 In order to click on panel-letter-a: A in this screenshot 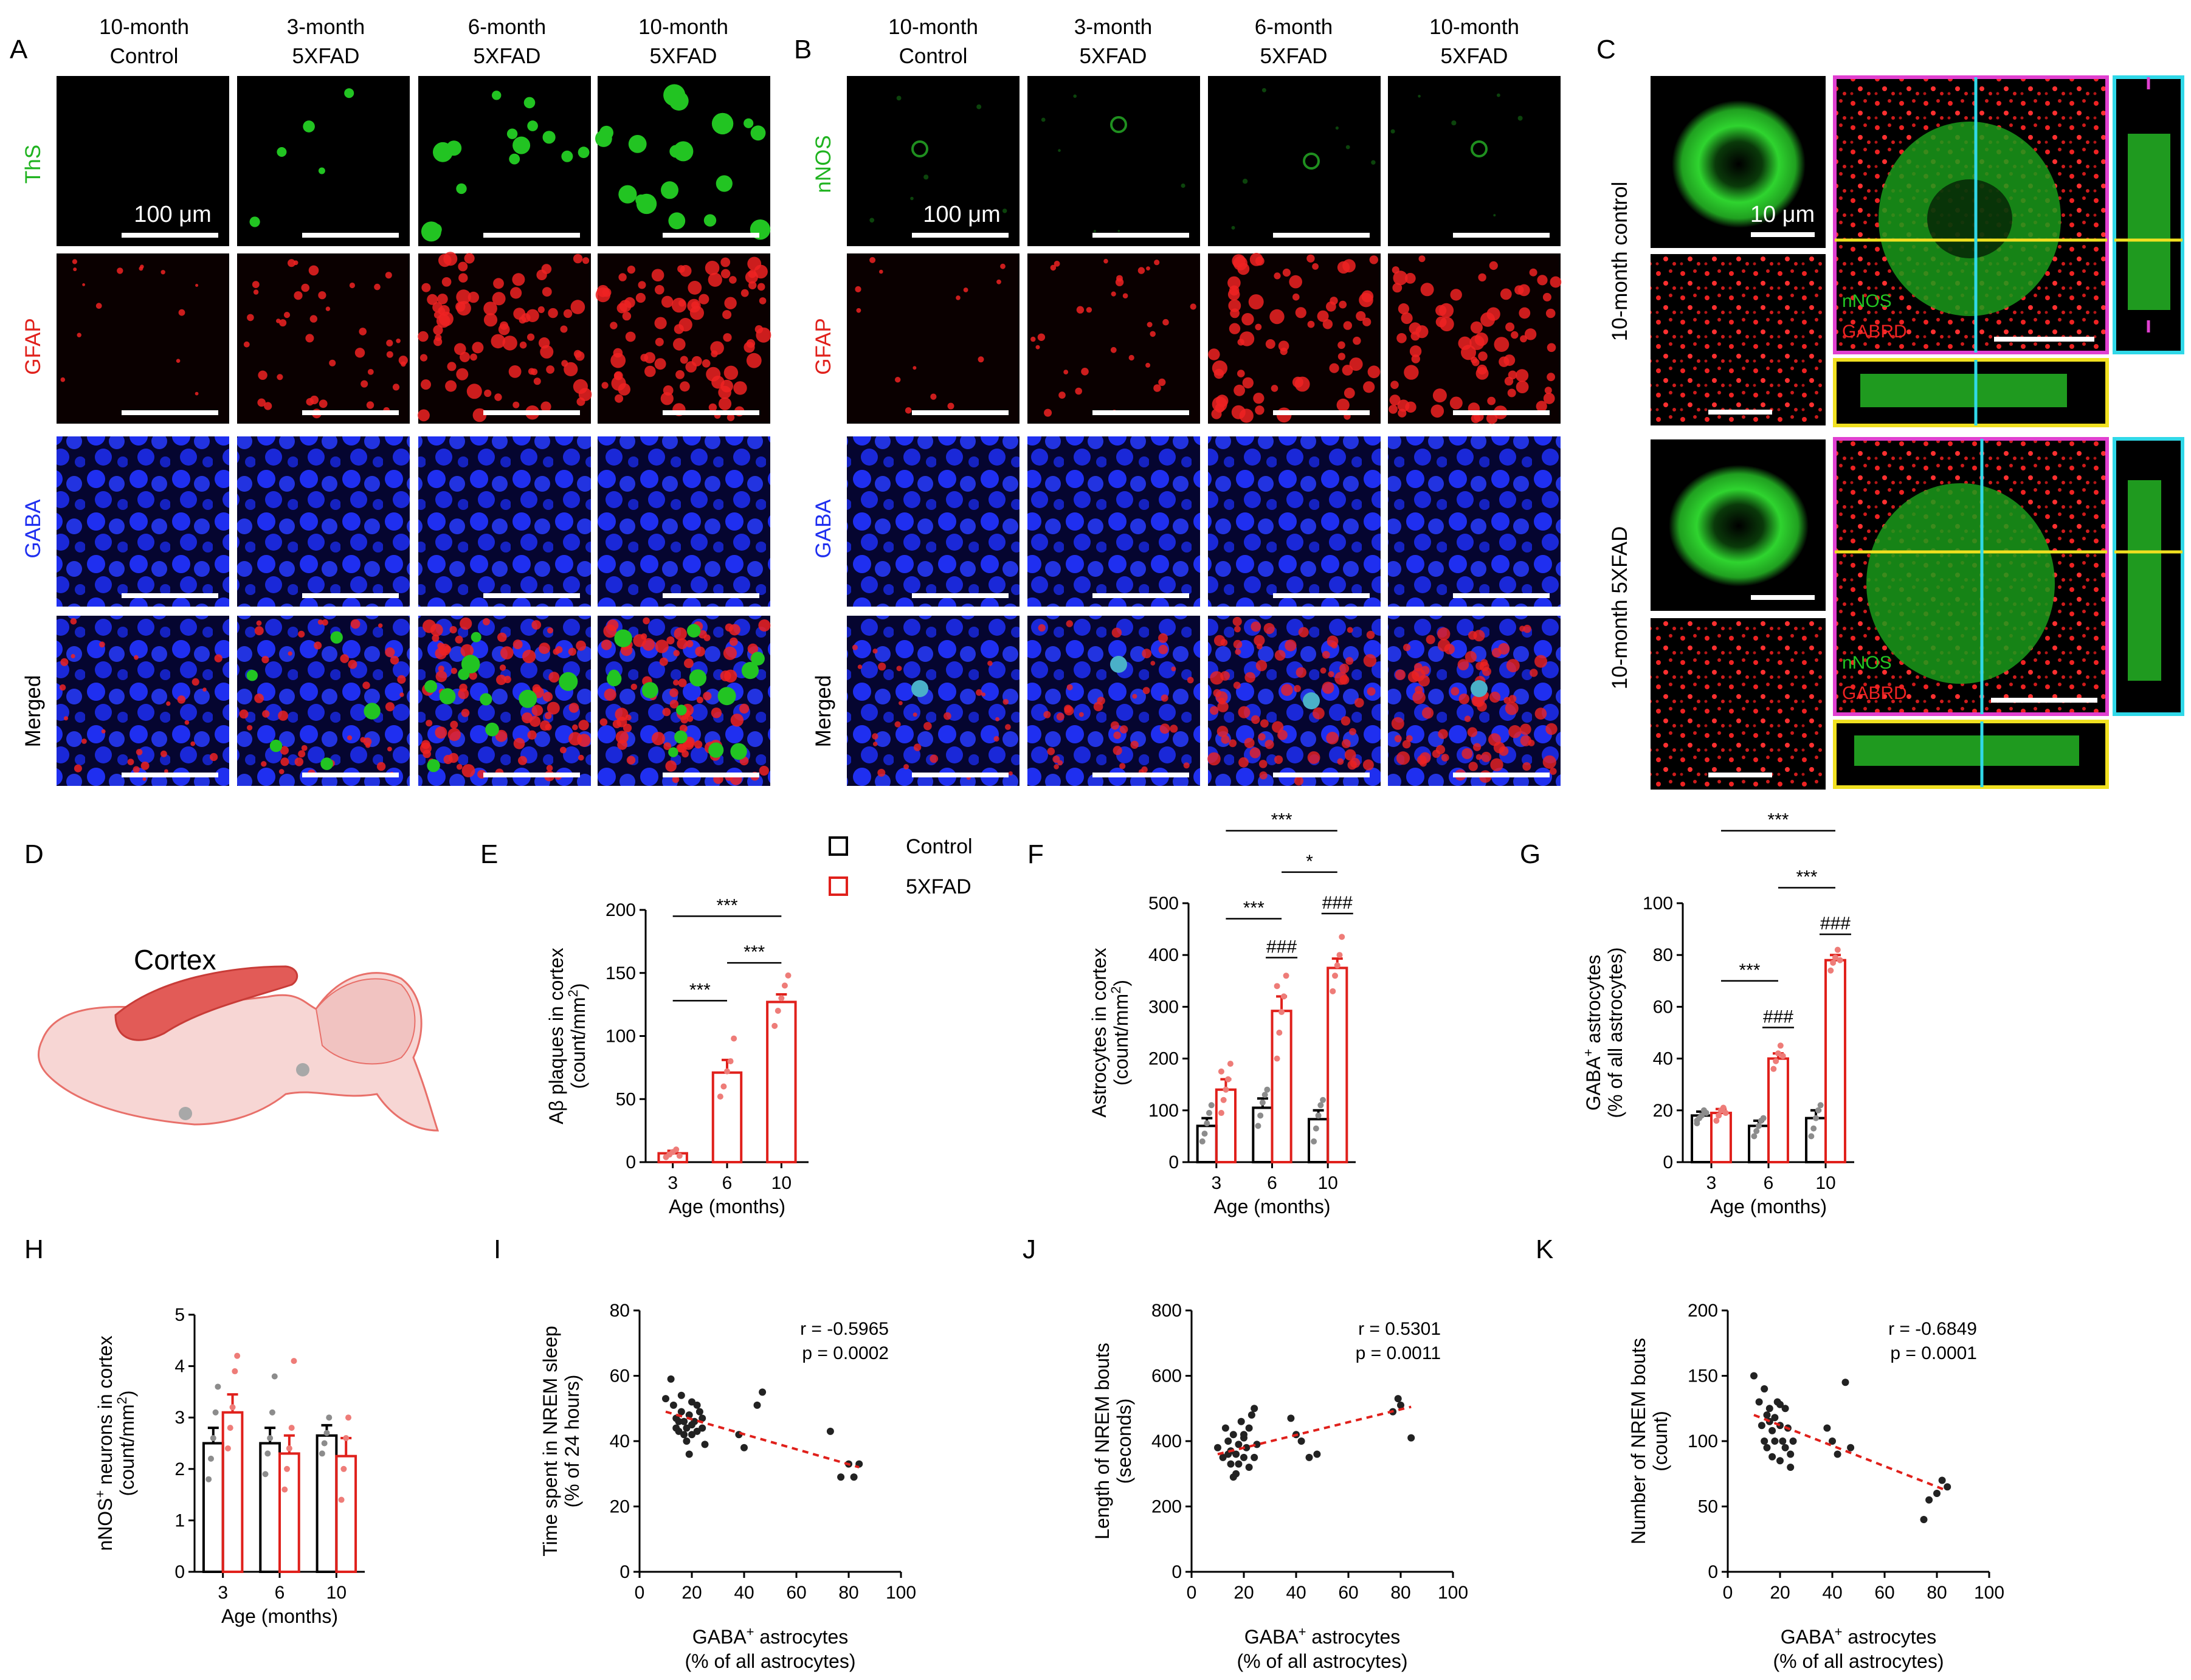, I will do `click(19, 49)`.